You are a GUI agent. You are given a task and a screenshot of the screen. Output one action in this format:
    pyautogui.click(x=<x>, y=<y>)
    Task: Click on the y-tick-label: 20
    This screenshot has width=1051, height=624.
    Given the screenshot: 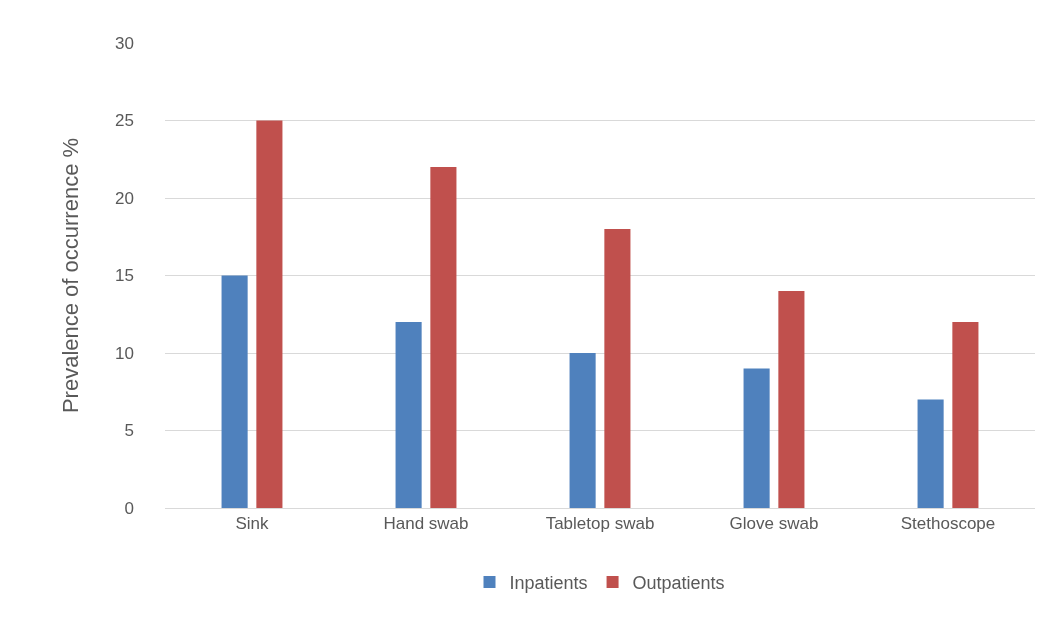 What is the action you would take?
    pyautogui.click(x=124, y=198)
    